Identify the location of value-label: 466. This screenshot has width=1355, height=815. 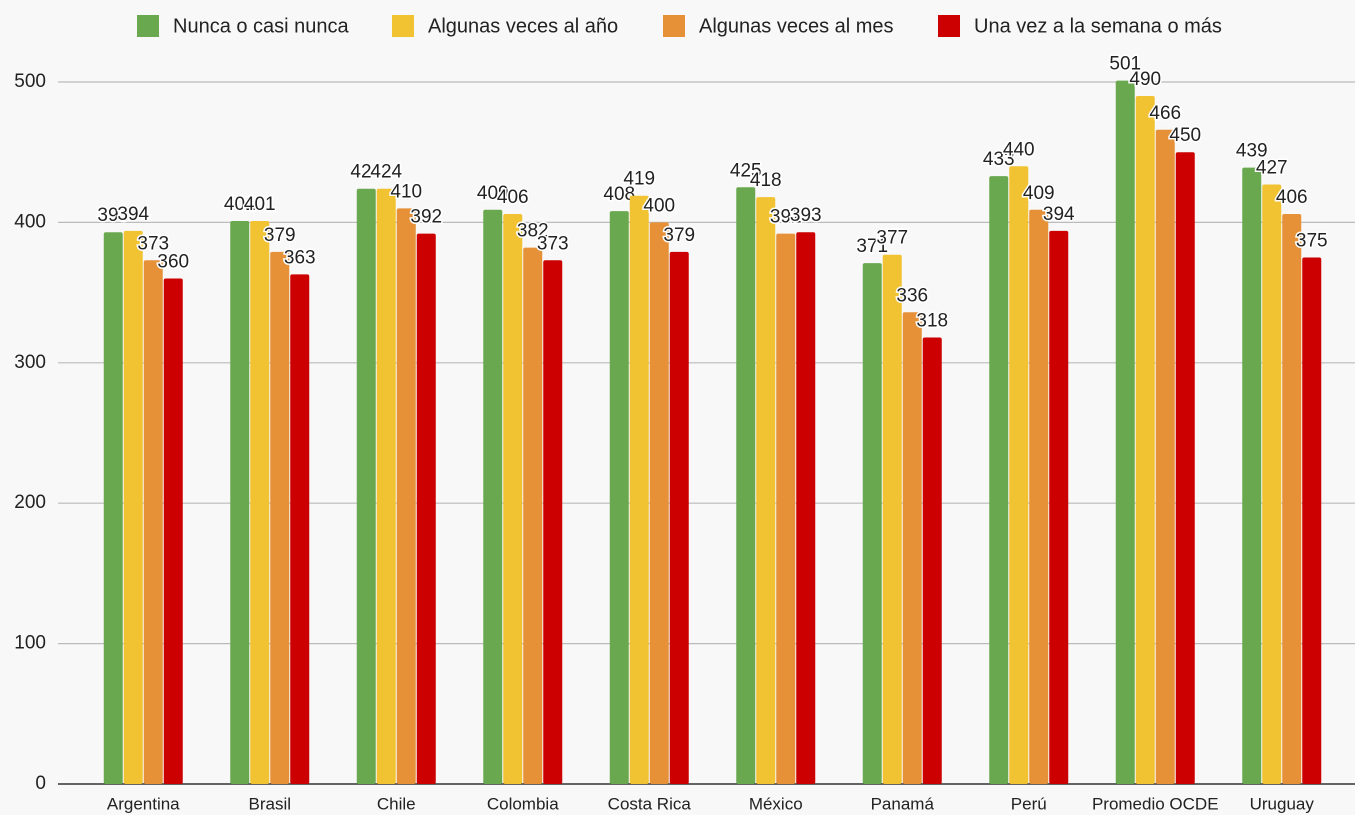
(1165, 113).